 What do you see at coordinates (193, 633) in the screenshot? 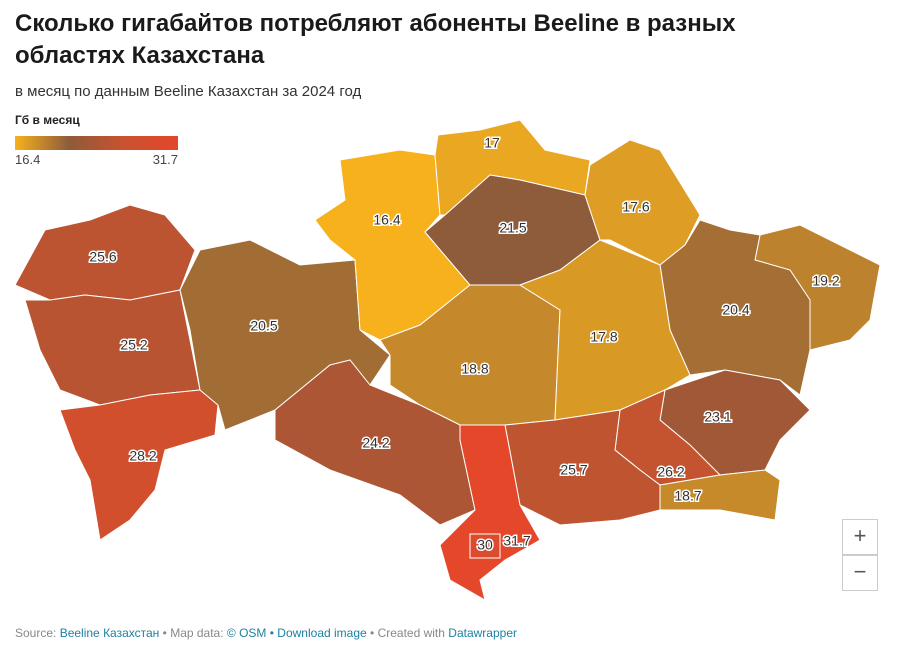
I see `map-label: • Map data:` at bounding box center [193, 633].